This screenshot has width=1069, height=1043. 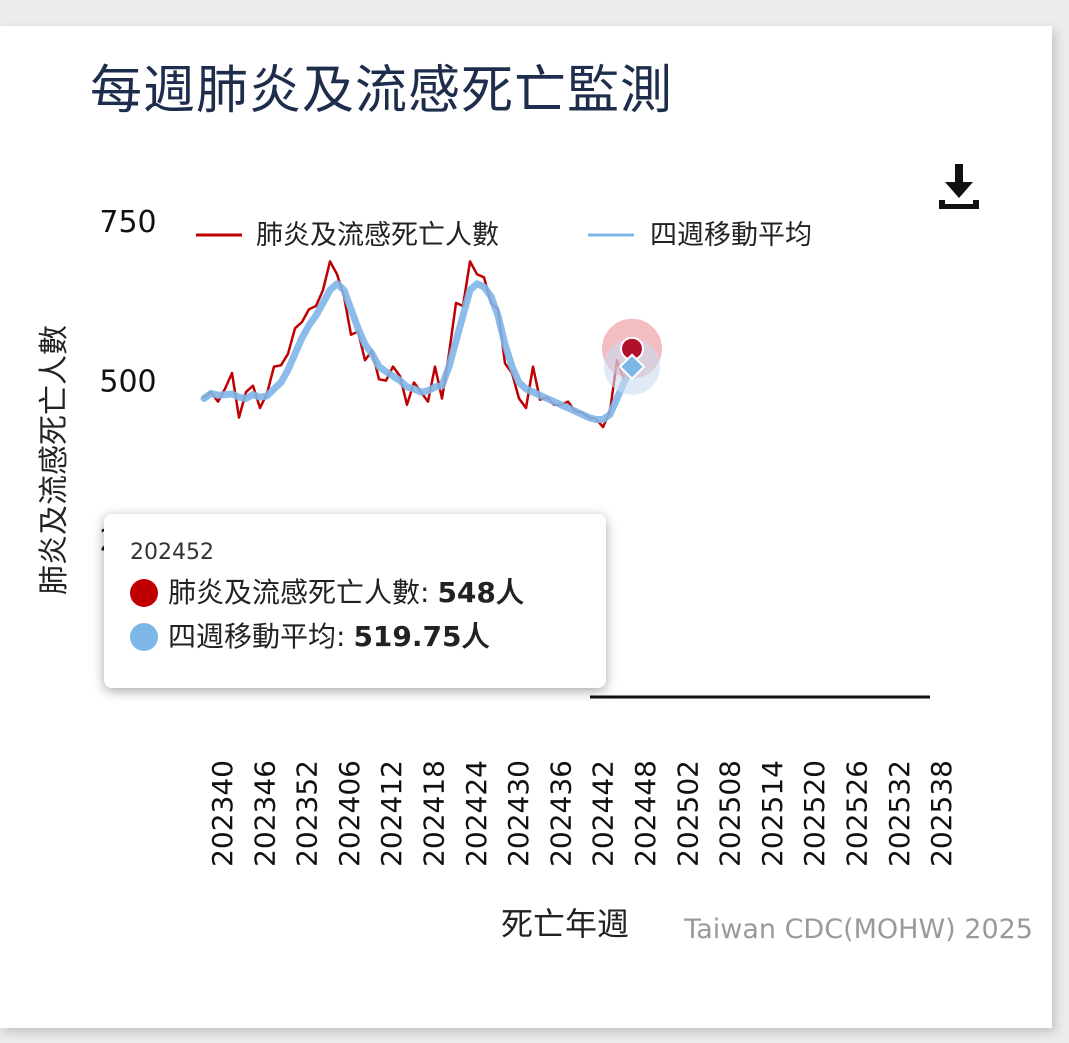 What do you see at coordinates (730, 813) in the screenshot?
I see `x-tick-label: 202508` at bounding box center [730, 813].